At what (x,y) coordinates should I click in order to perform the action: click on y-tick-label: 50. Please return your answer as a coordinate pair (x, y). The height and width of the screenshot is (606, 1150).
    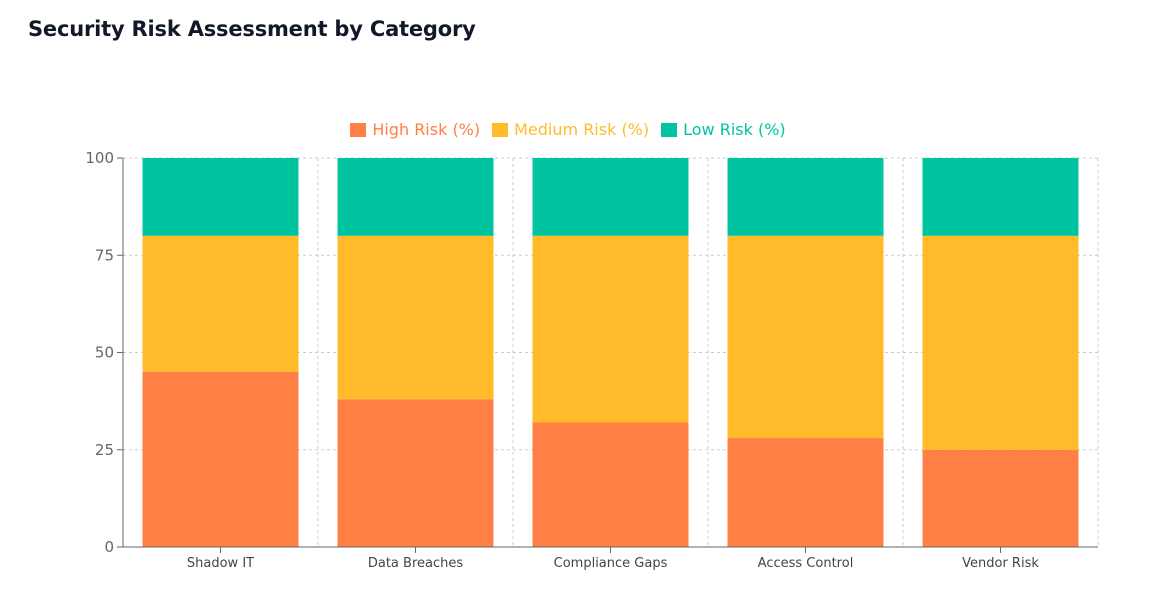
    Looking at the image, I should click on (104, 353).